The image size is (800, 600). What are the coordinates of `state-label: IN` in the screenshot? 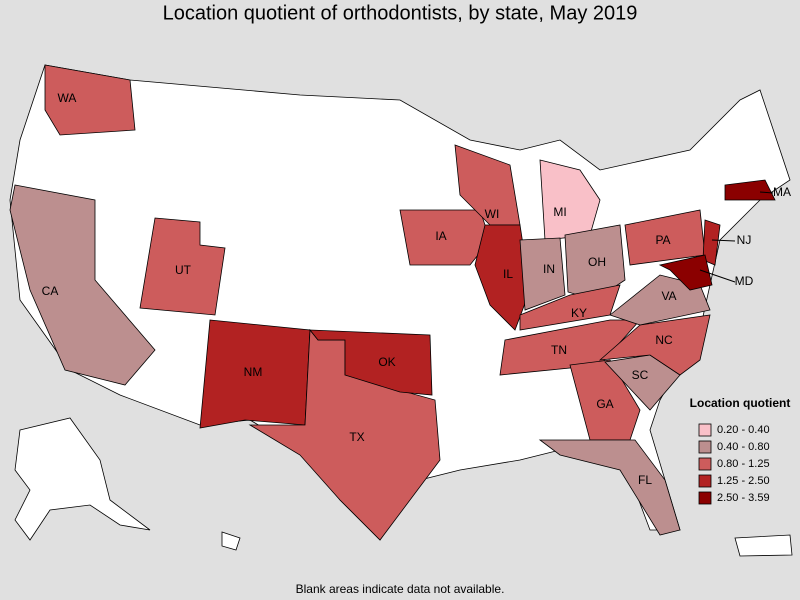 It's located at (549, 269).